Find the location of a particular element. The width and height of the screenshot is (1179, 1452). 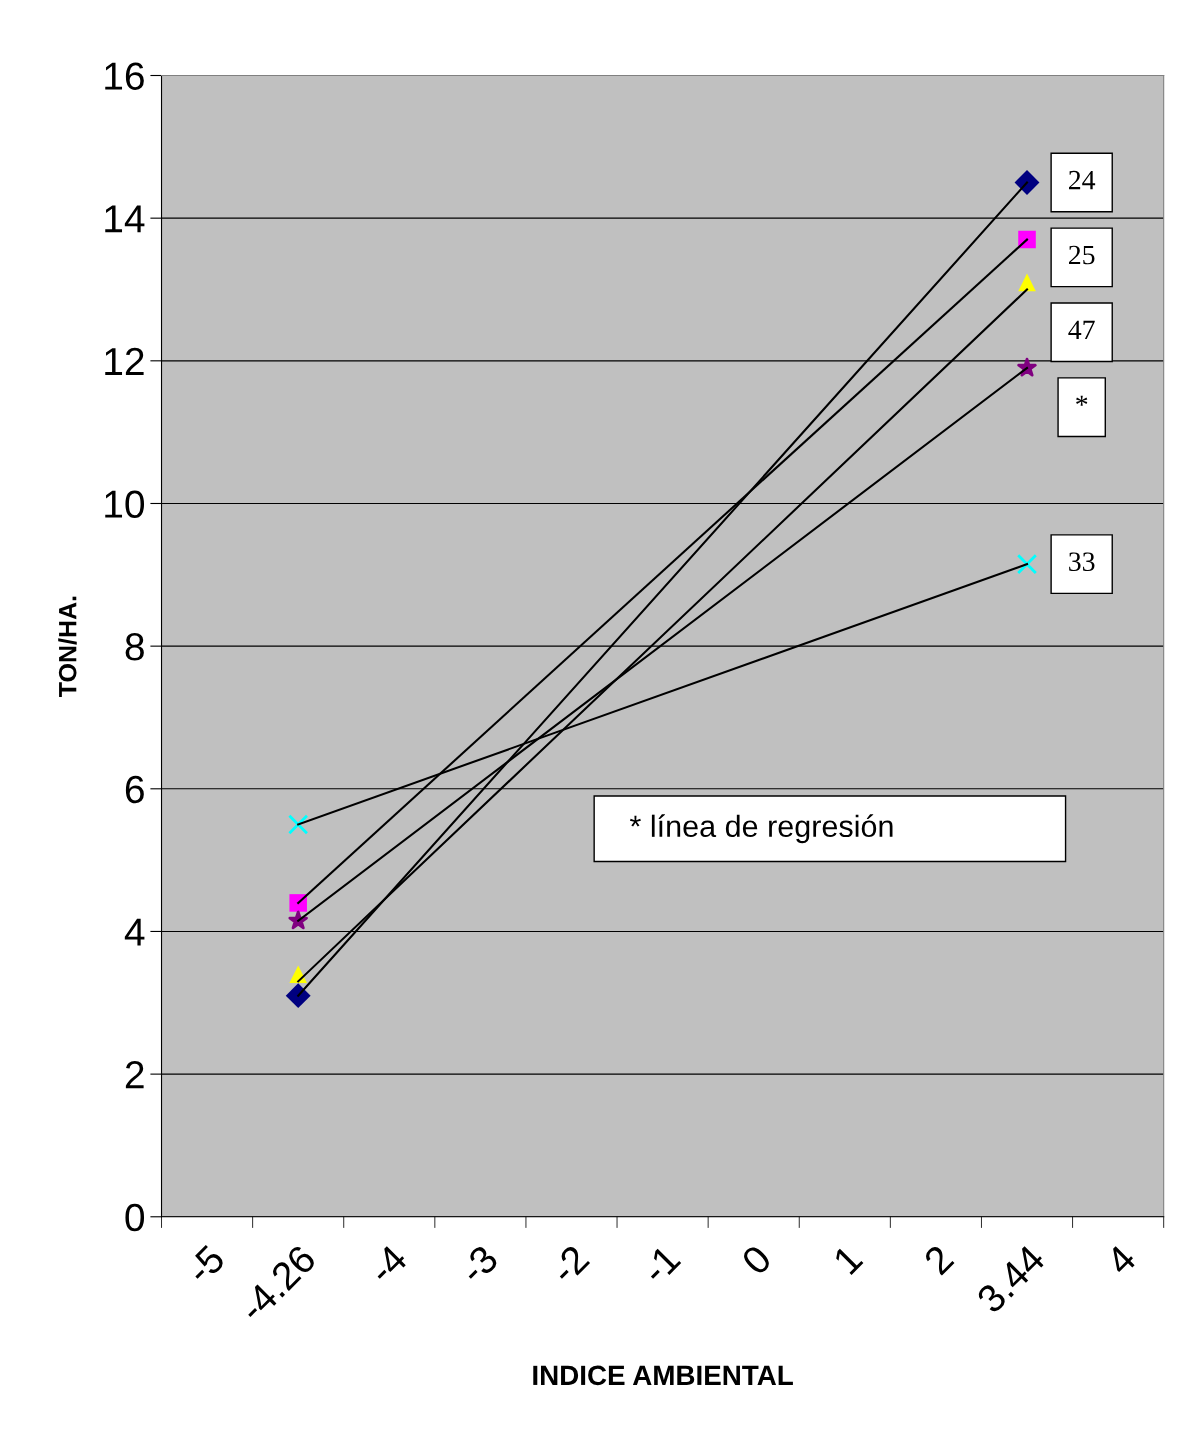

y-tick-label: 0 is located at coordinates (135, 1217).